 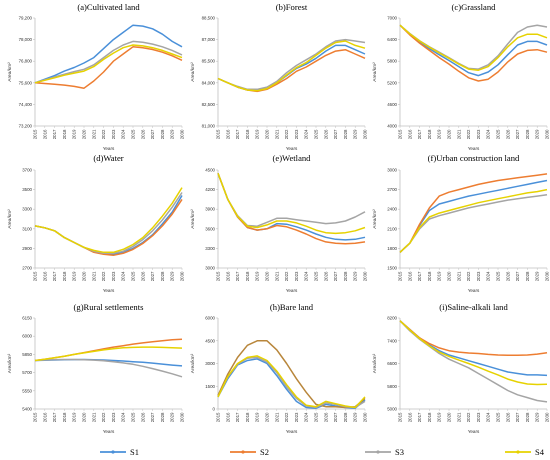 I want to click on y-tick-label: 7400, so click(x=392, y=340).